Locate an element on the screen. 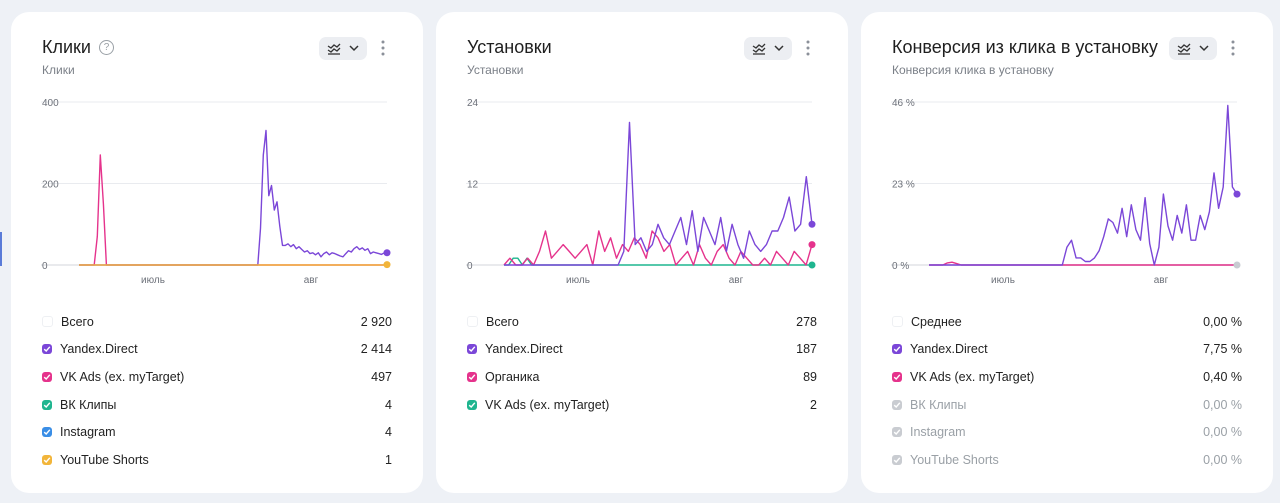 Image resolution: width=1280 pixels, height=503 pixels. legend-row: ВК Клипы 0,00 % is located at coordinates (1067, 405).